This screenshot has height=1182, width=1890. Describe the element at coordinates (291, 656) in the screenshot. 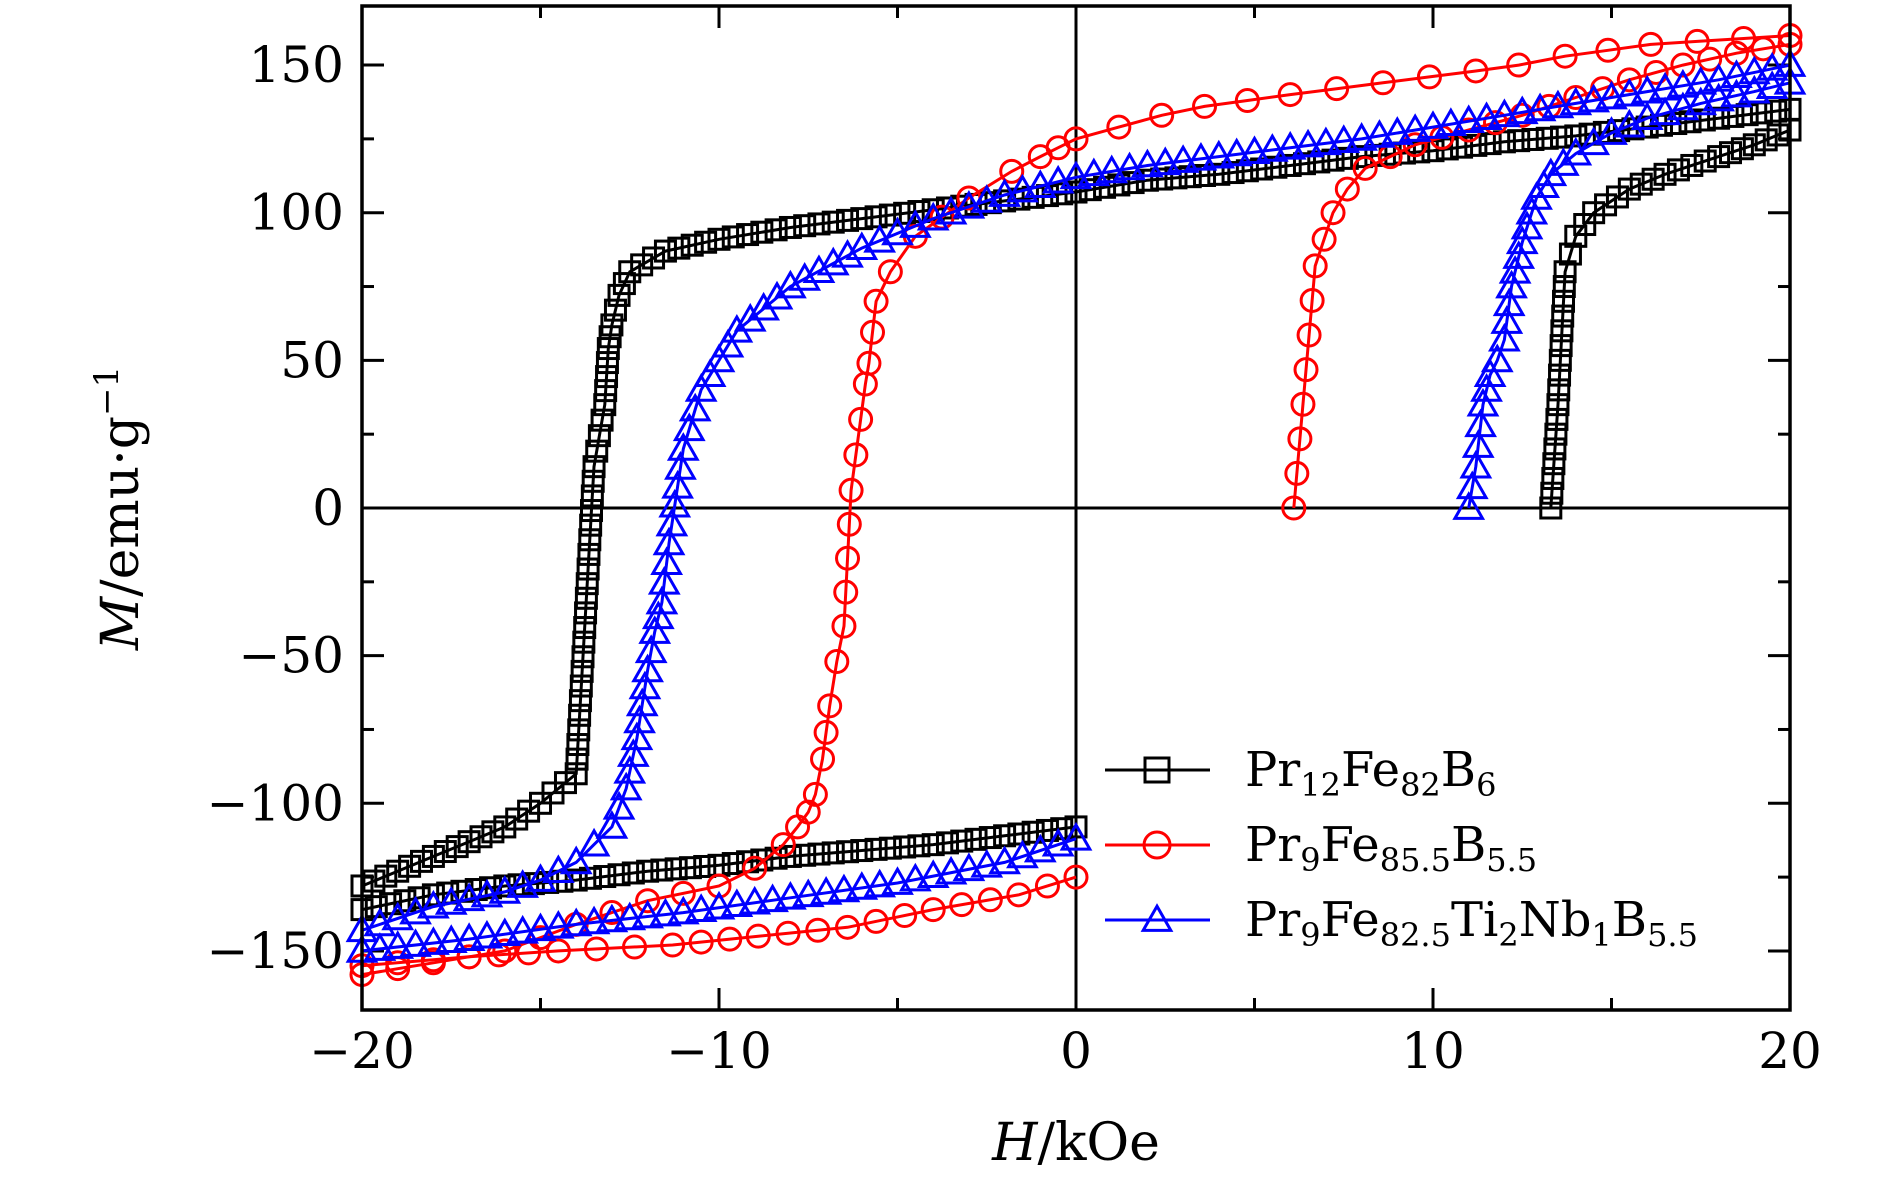

I see `y-tick-label: −50` at that location.